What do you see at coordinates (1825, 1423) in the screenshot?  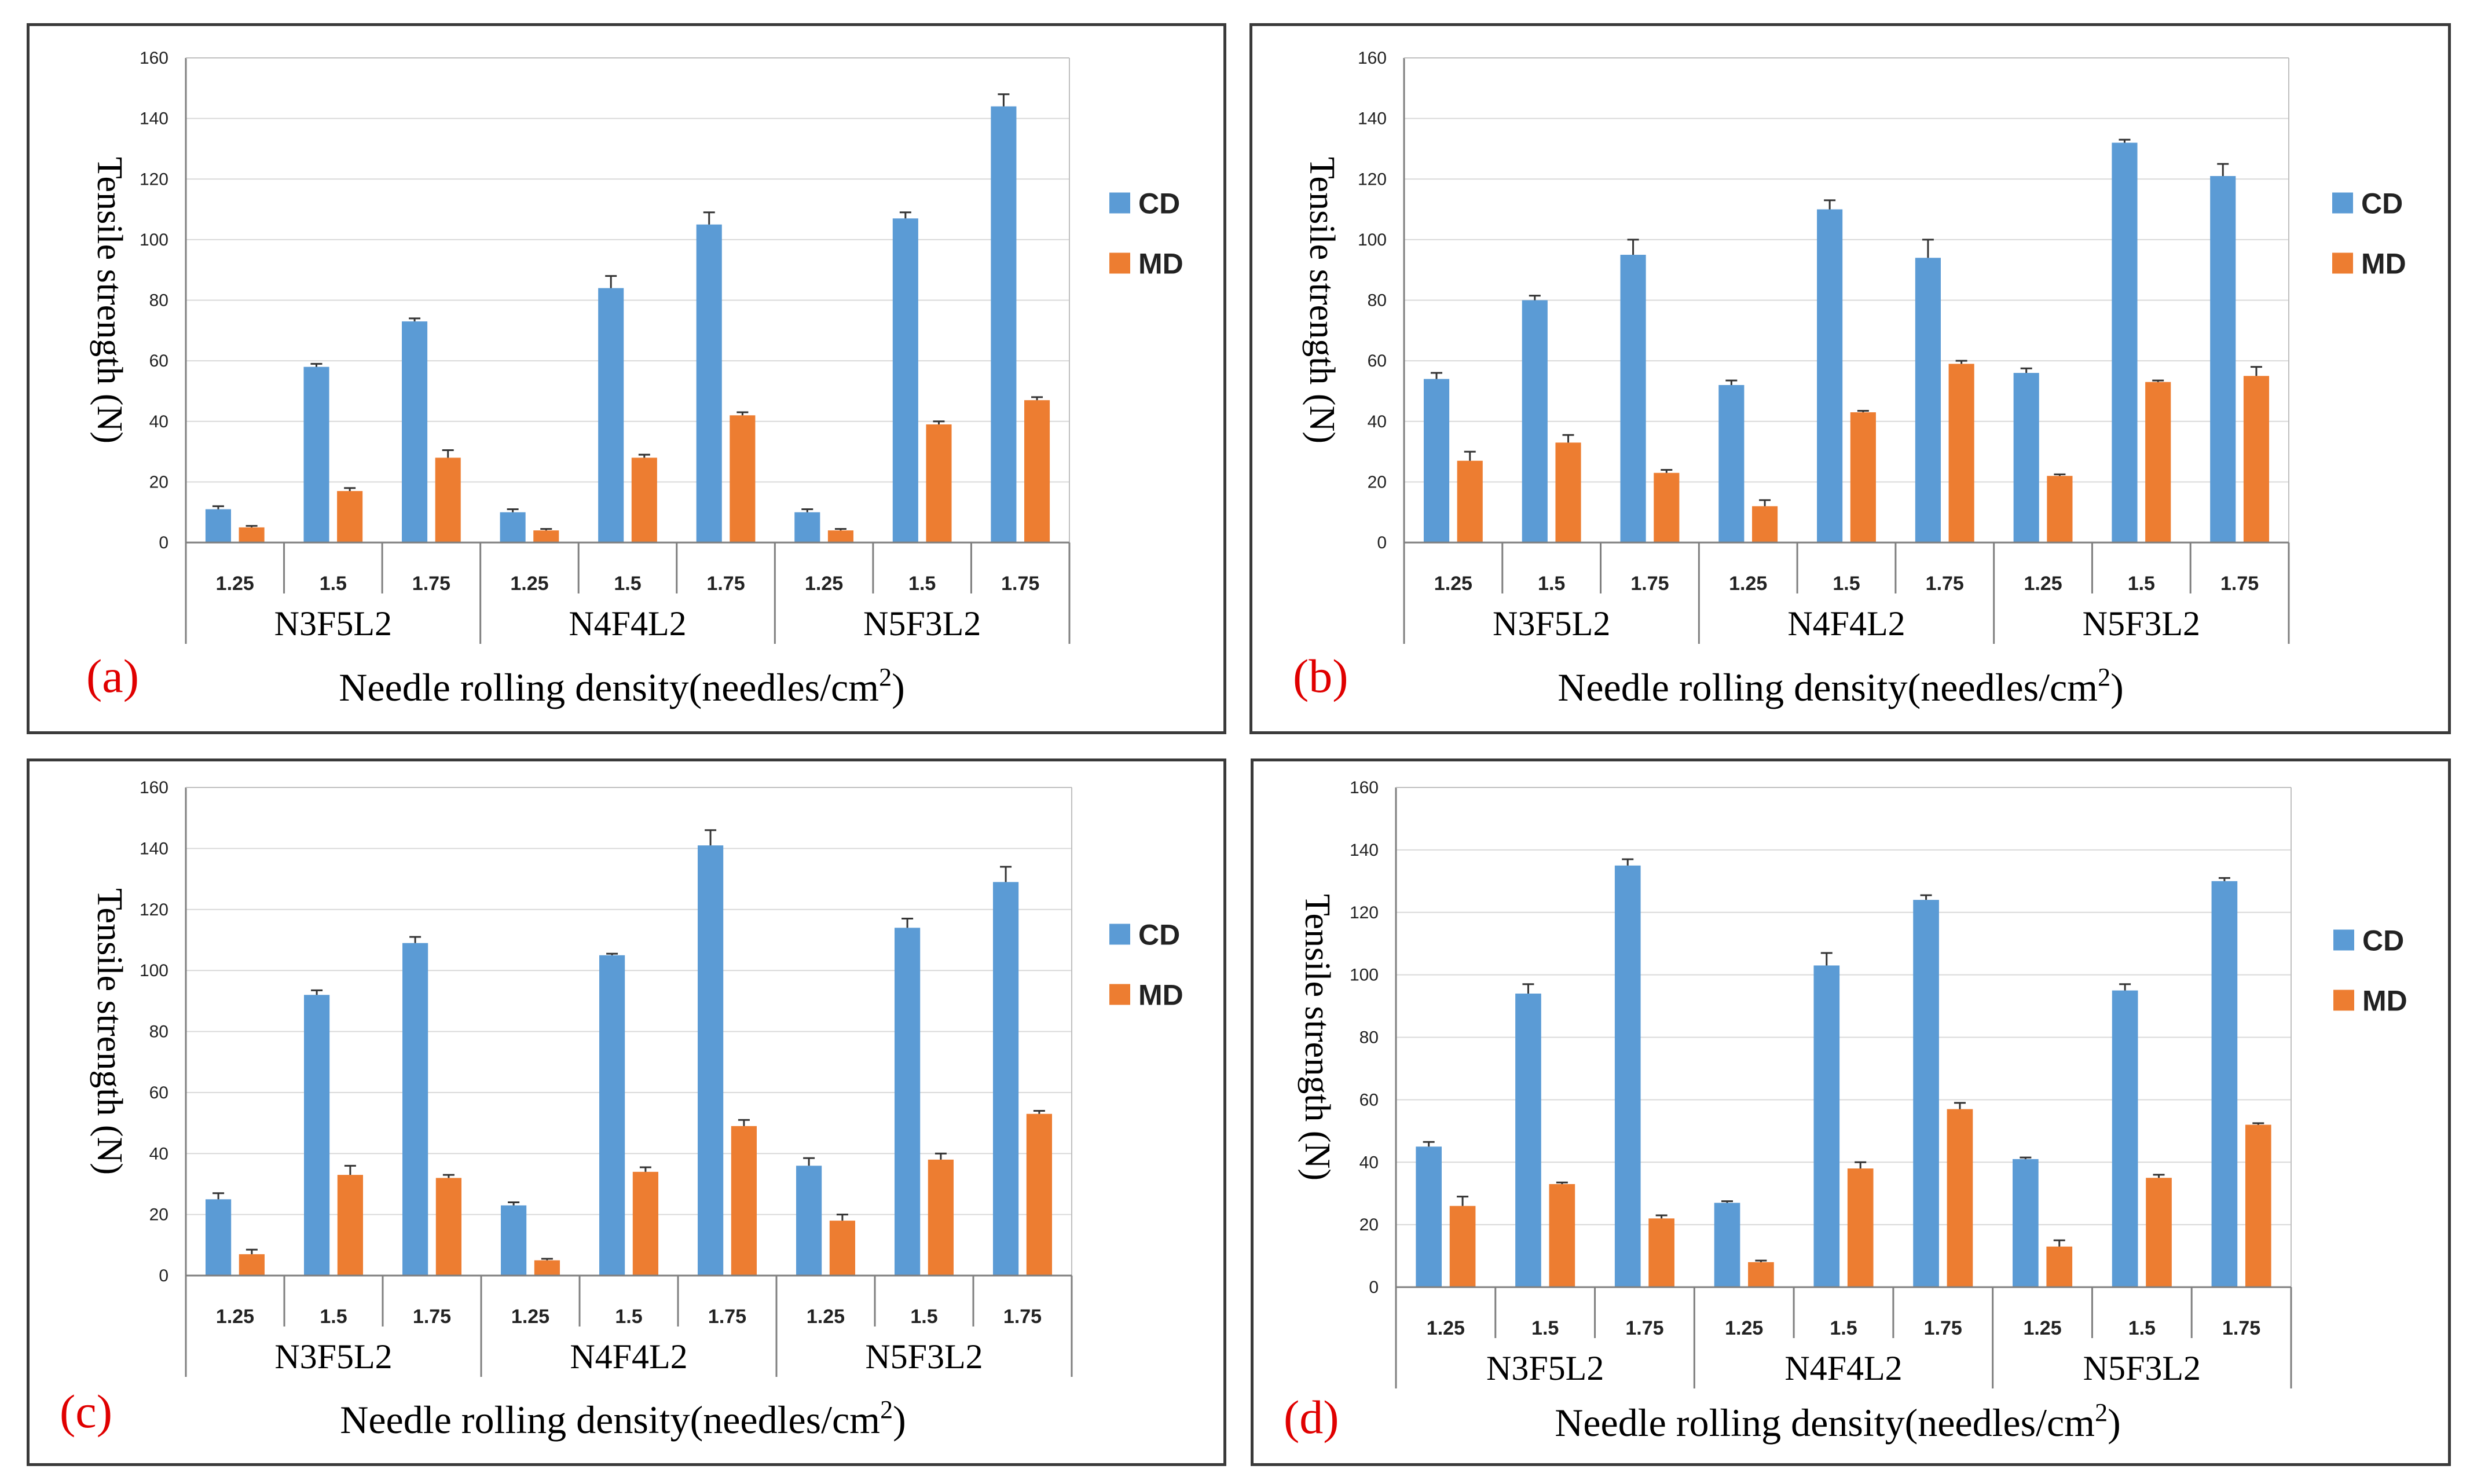 I see `x-axis-title-text: Needle rolling density(needles/cm` at bounding box center [1825, 1423].